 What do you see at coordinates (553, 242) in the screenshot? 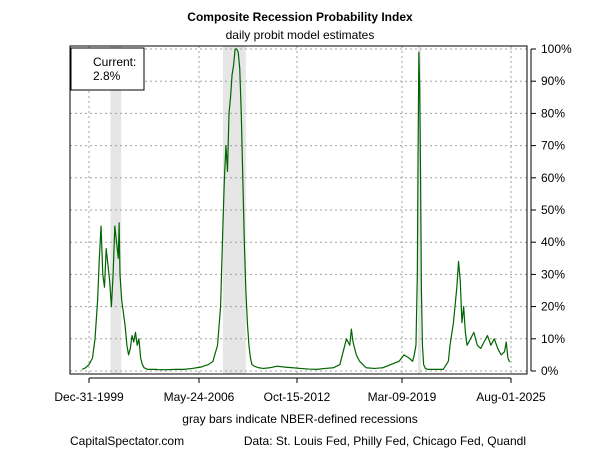
I see `y-tick-label: 40%` at bounding box center [553, 242].